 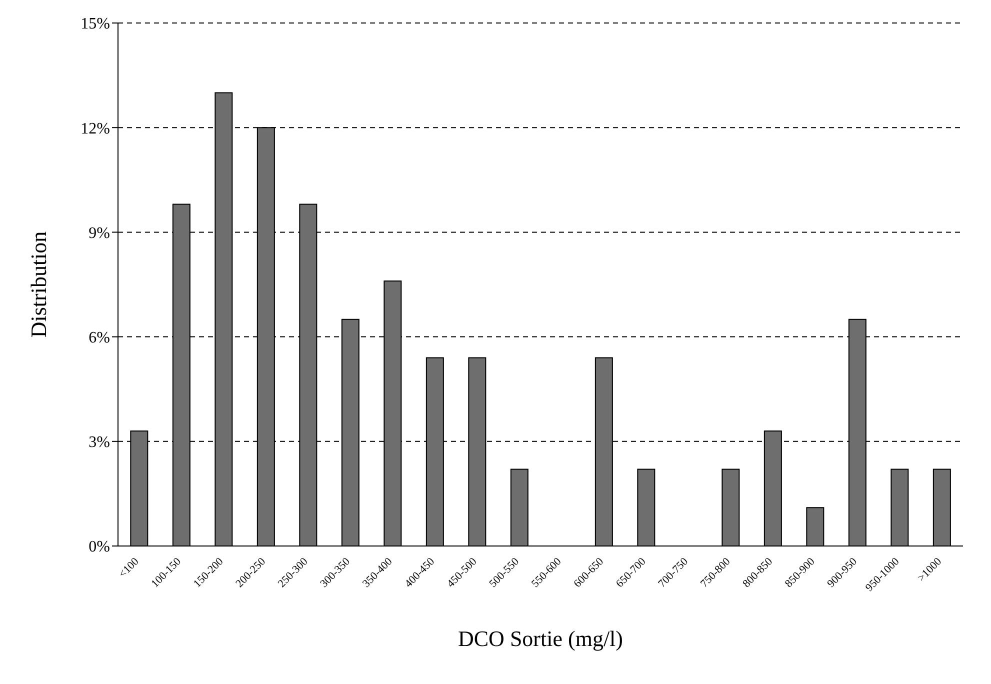 What do you see at coordinates (38, 284) in the screenshot?
I see `y-axis-title: Distribution` at bounding box center [38, 284].